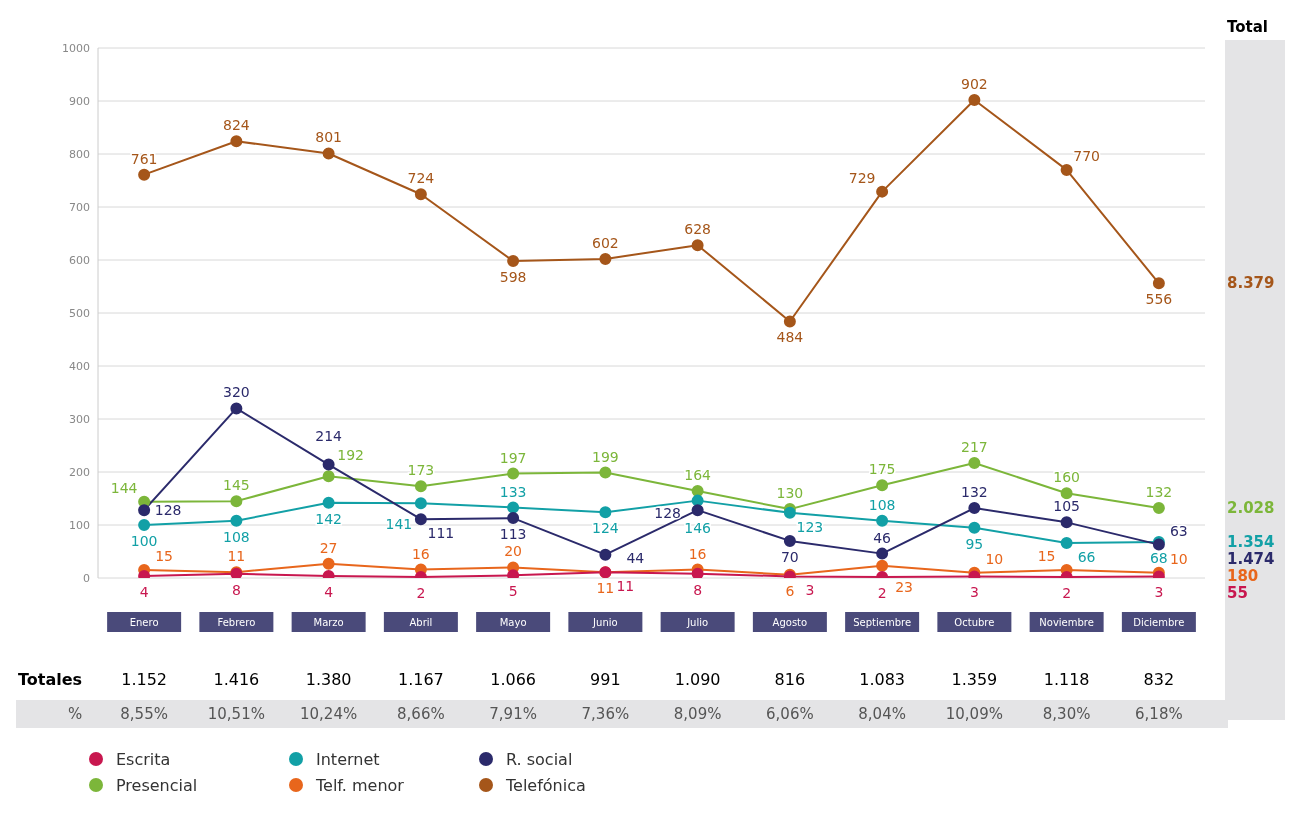 The image size is (1293, 813). I want to click on data-label: 146, so click(698, 527).